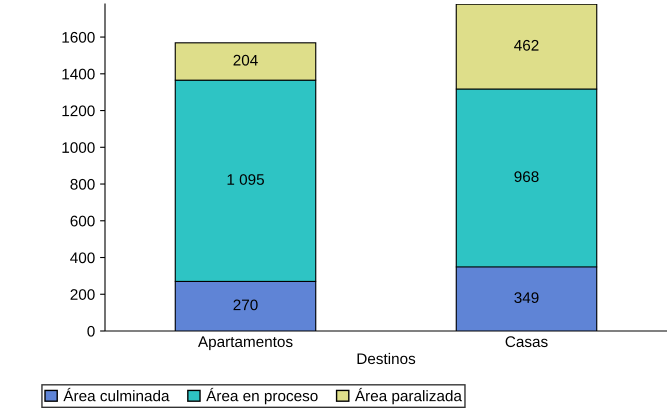 The height and width of the screenshot is (415, 667). Describe the element at coordinates (82, 258) in the screenshot. I see `y-tick-label: 400` at that location.